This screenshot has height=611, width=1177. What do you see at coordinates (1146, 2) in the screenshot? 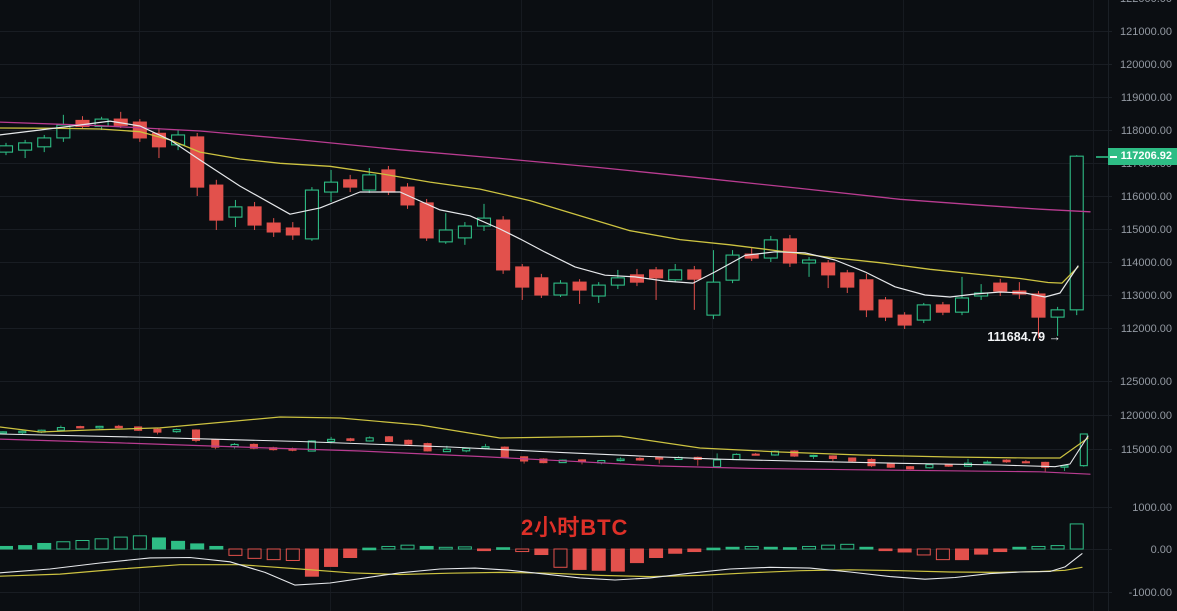
I see `y-axis-tick-label: 122000.00` at bounding box center [1146, 2].